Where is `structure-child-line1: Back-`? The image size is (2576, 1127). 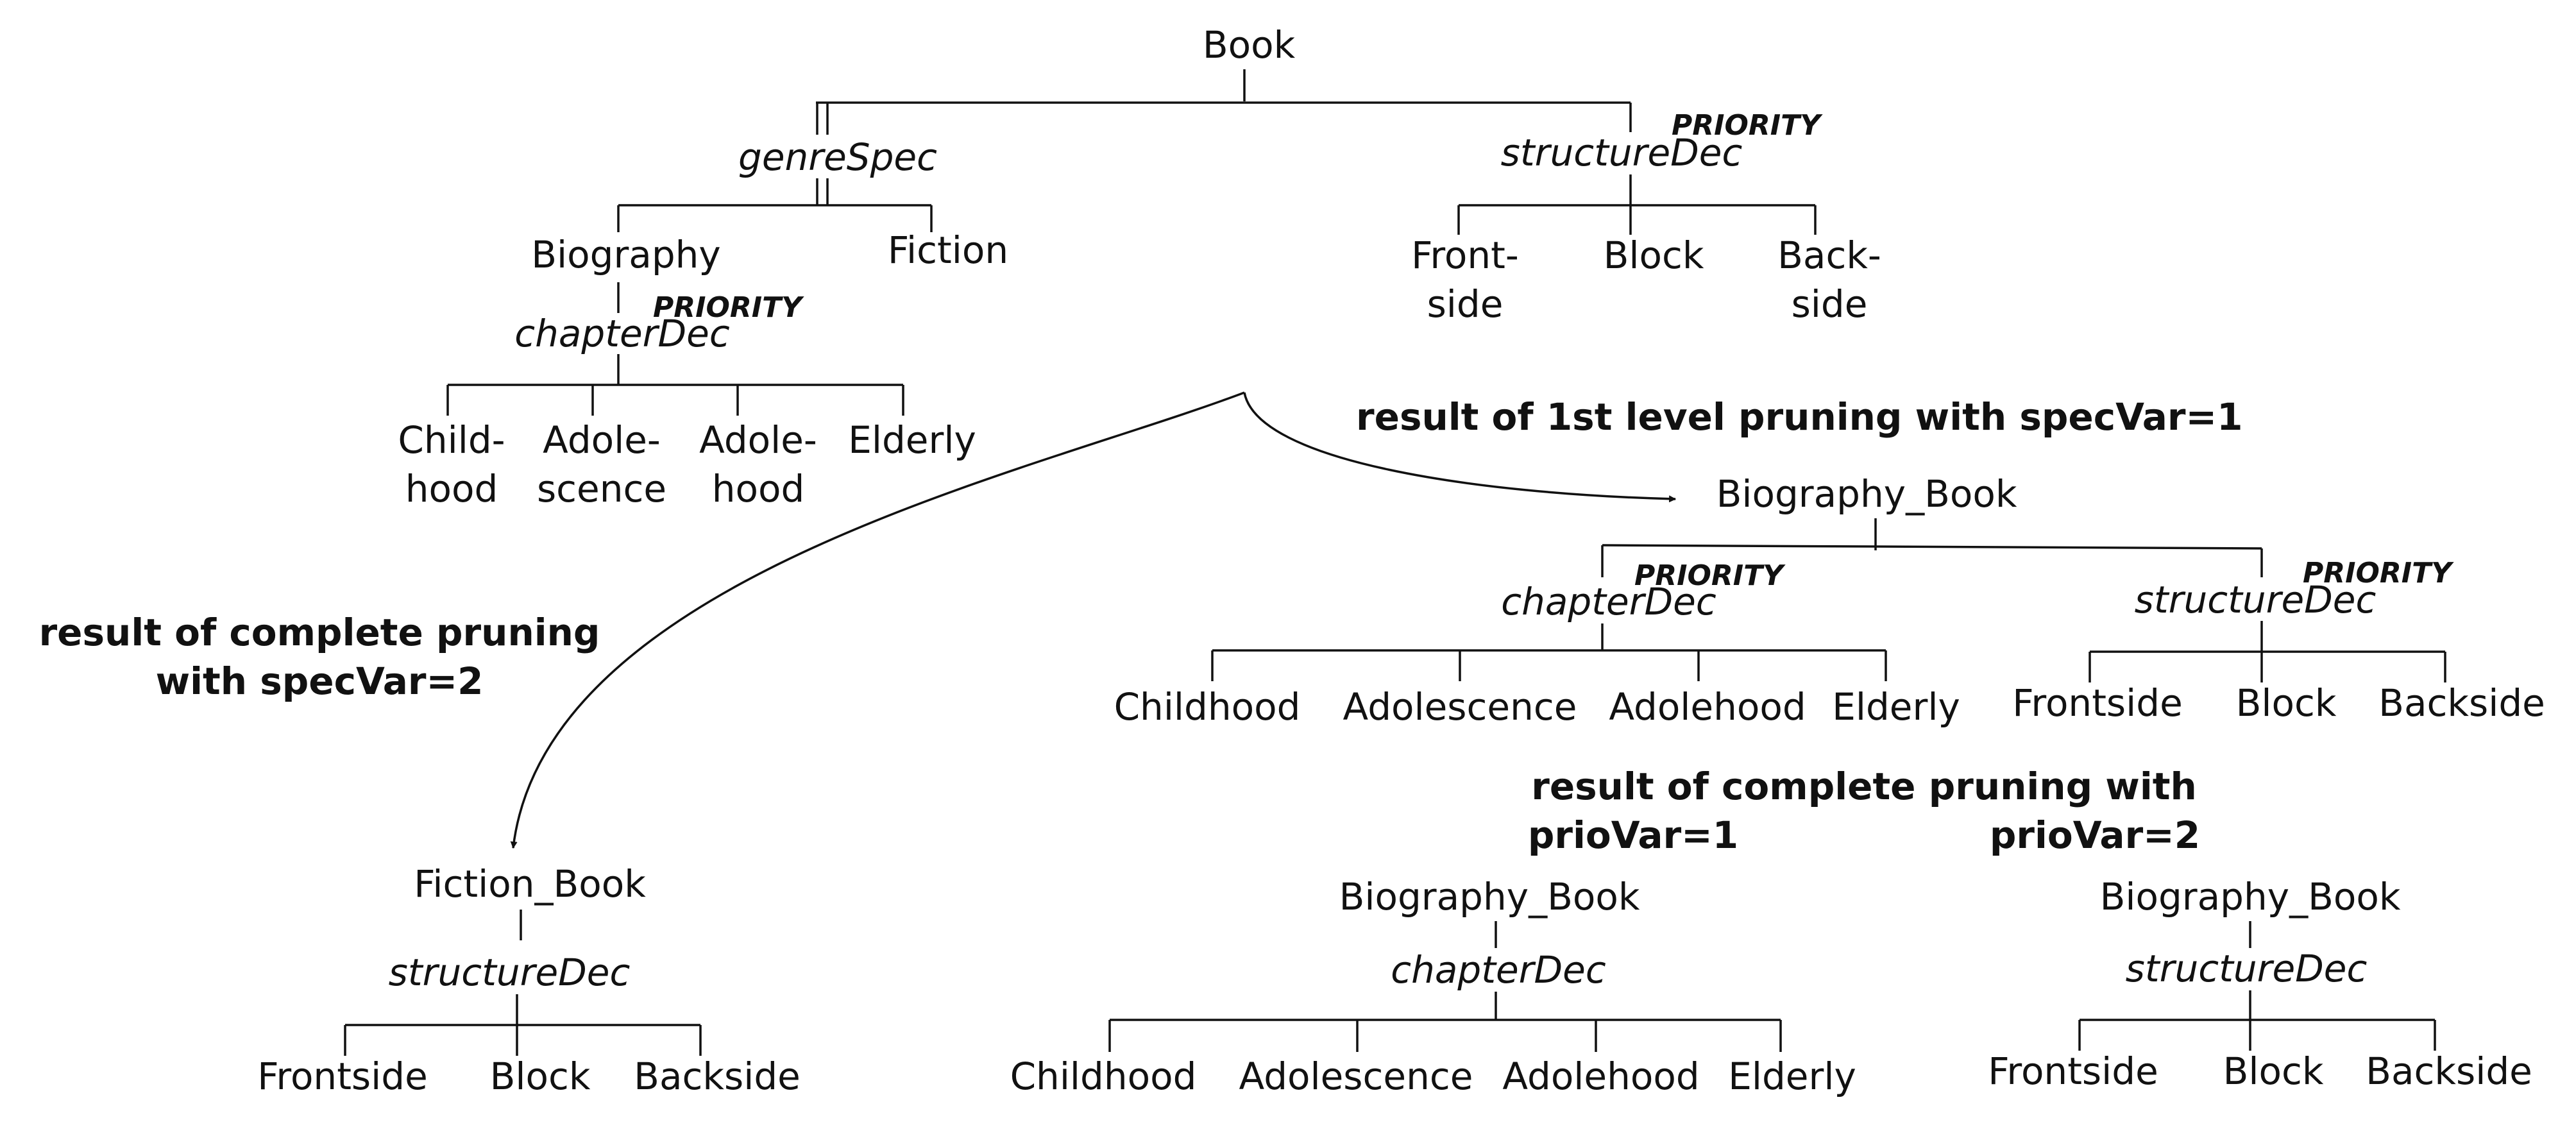 structure-child-line1: Back- is located at coordinates (1829, 255).